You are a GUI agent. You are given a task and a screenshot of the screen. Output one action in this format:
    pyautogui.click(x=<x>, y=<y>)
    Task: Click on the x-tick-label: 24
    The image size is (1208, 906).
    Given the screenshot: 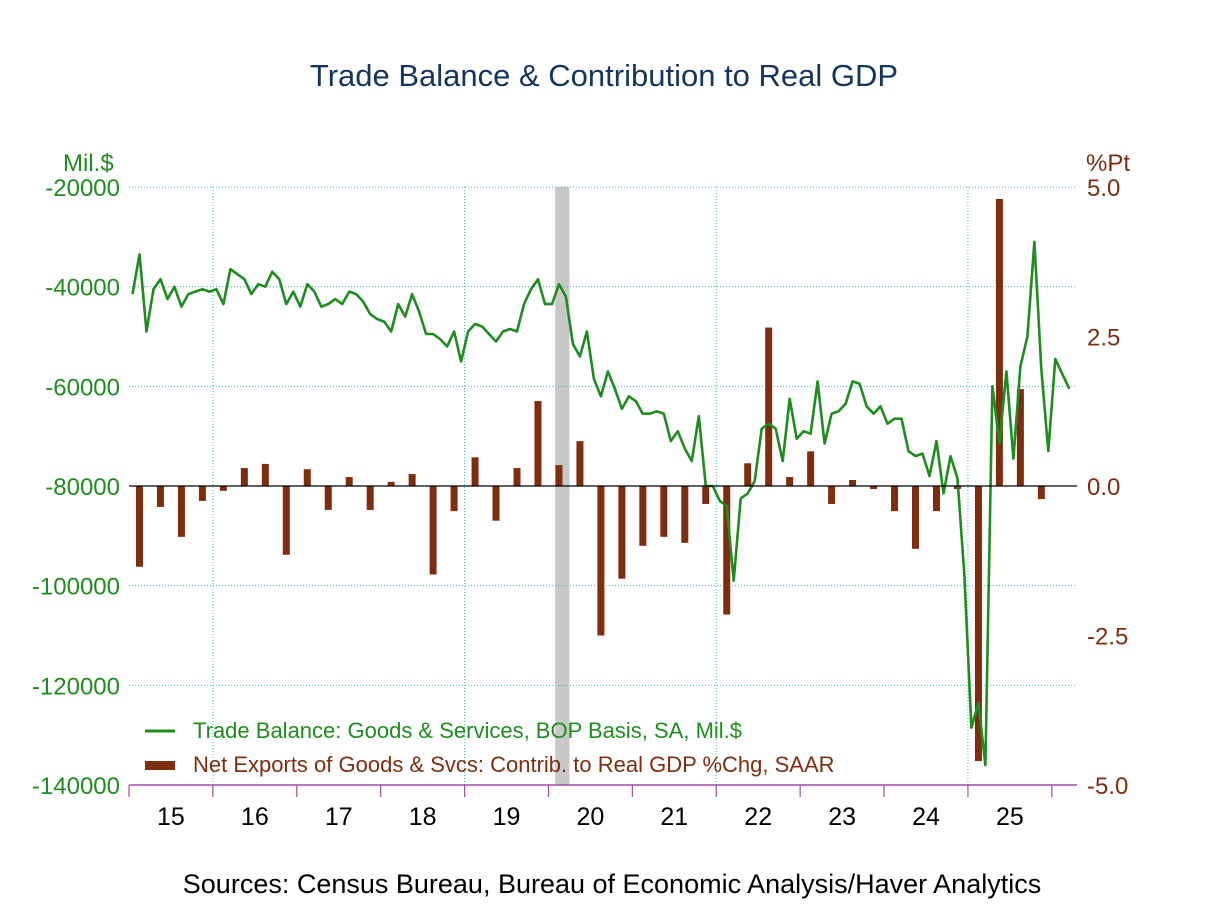 What is the action you would take?
    pyautogui.click(x=926, y=817)
    